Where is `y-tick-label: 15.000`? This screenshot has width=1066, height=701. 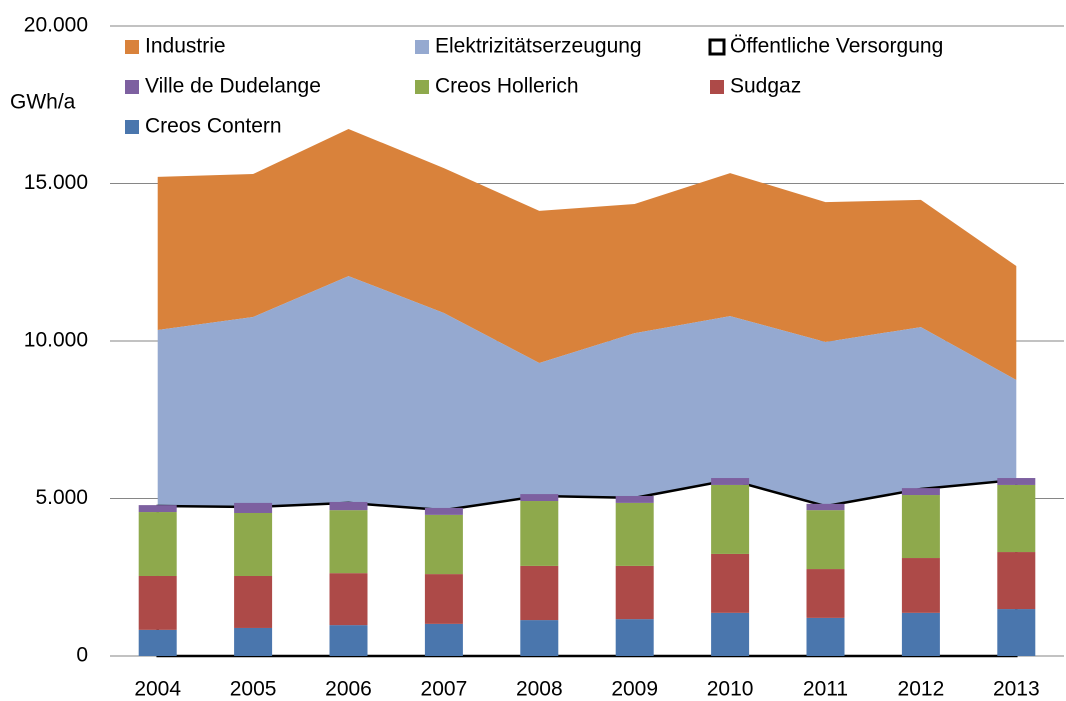 y-tick-label: 15.000 is located at coordinates (56, 182).